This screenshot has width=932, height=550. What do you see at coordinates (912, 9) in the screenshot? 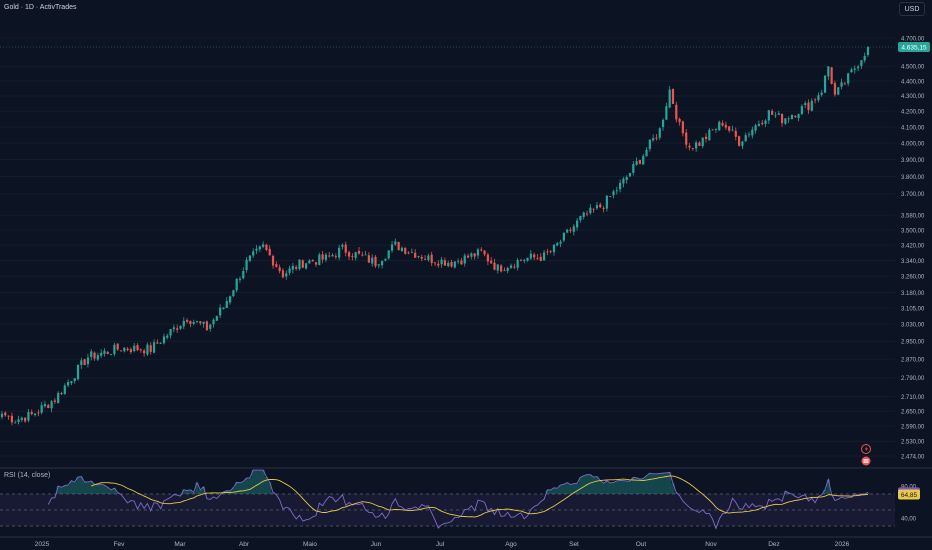
I see `currency-button: USD` at bounding box center [912, 9].